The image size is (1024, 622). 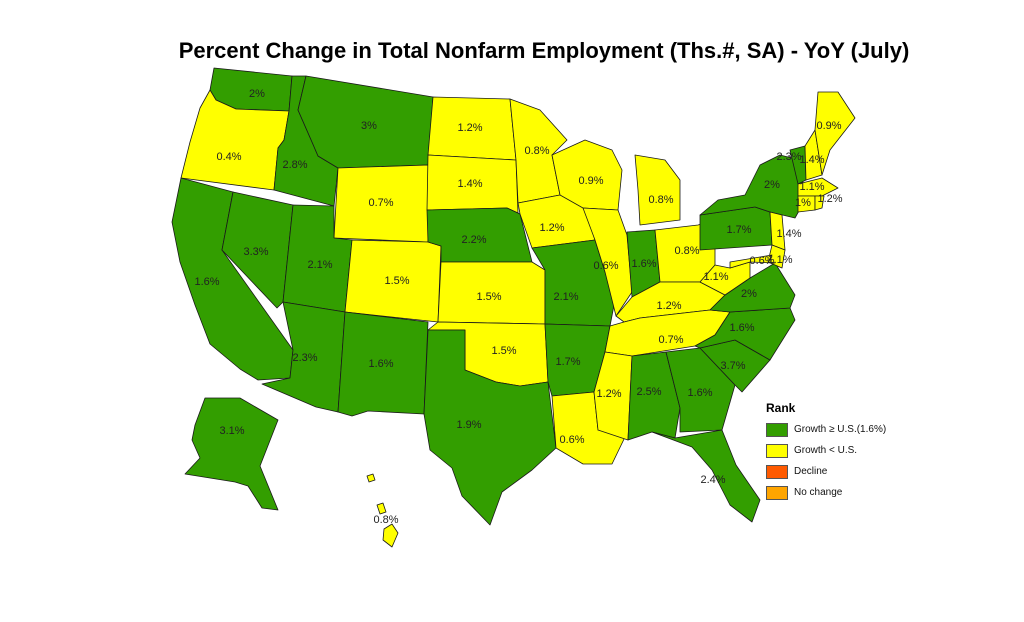 What do you see at coordinates (468, 425) in the screenshot?
I see `state-value-label: 1.9%` at bounding box center [468, 425].